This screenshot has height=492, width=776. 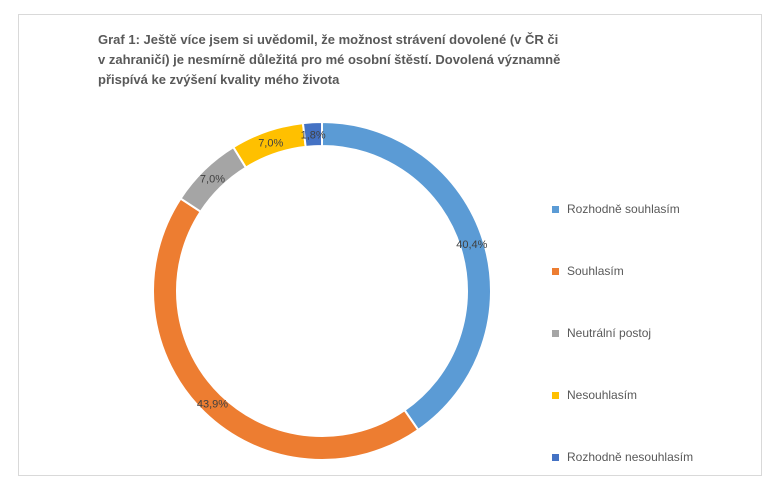 I want to click on data-label-rozhodne-nesouhlasim: 1,8%, so click(x=313, y=135).